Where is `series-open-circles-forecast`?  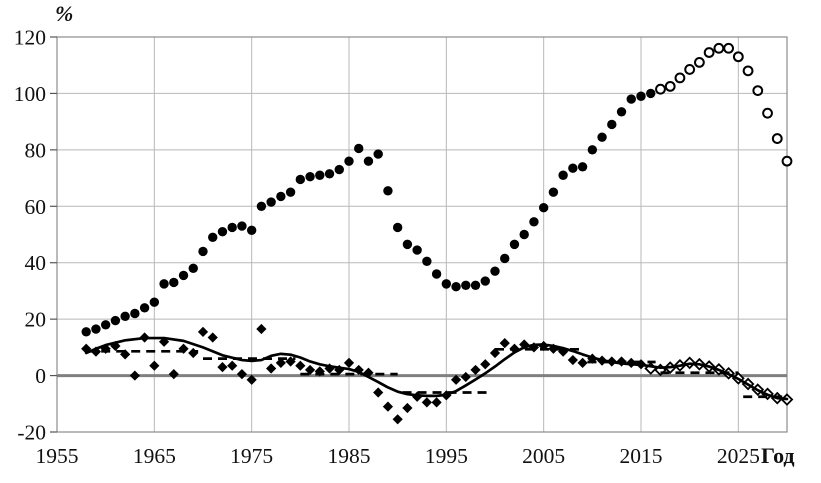
series-open-circles-forecast is located at coordinates (724, 104).